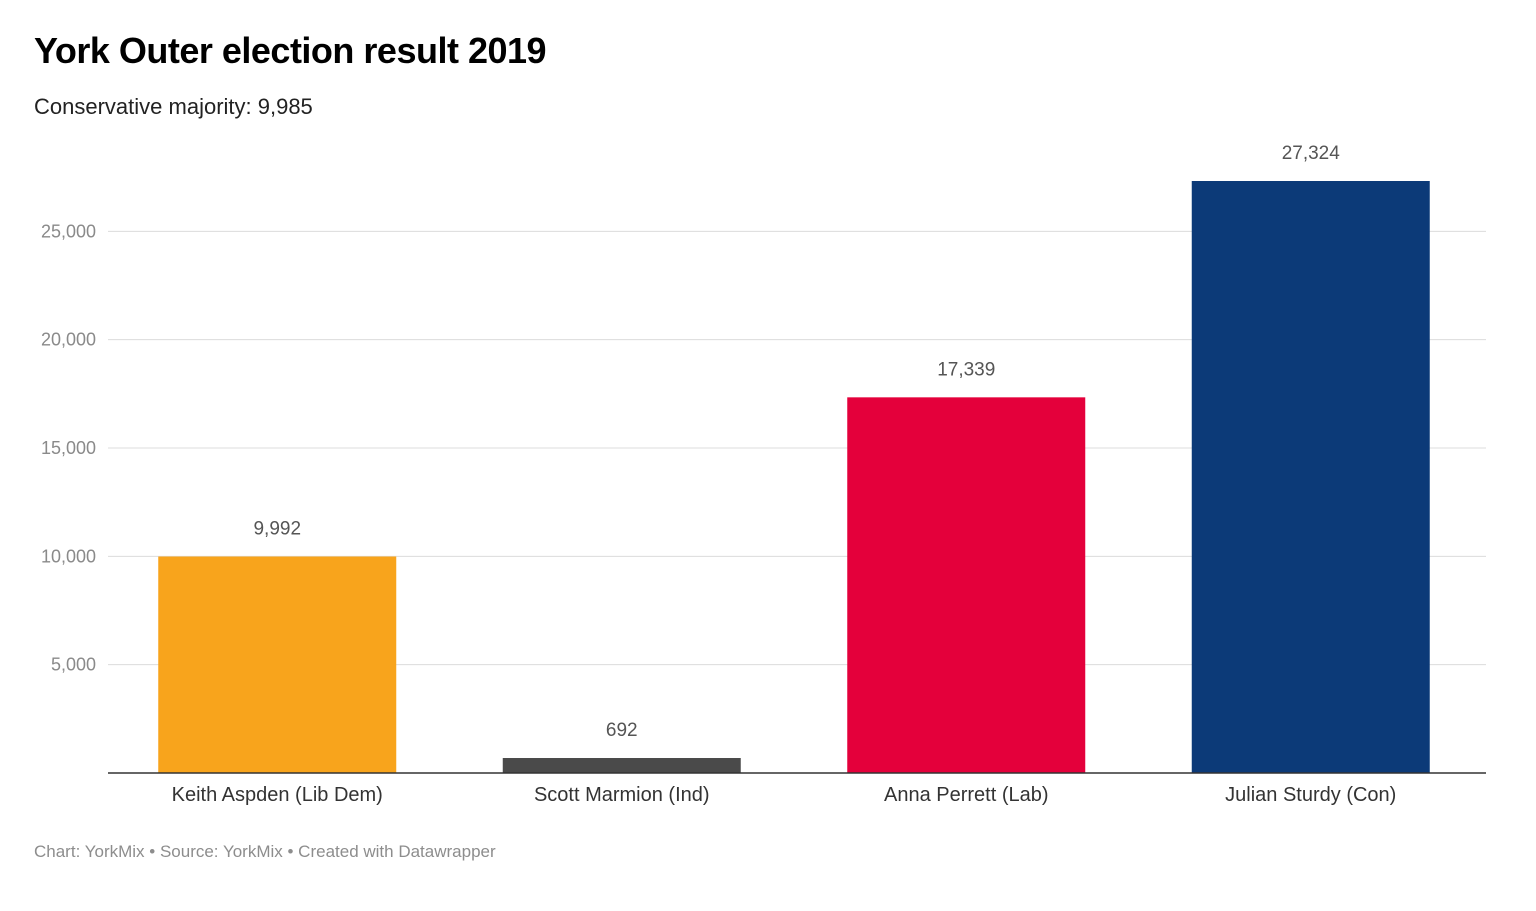 This screenshot has width=1536, height=911. I want to click on x-category-label: Anna Perrett (Lab), so click(966, 795).